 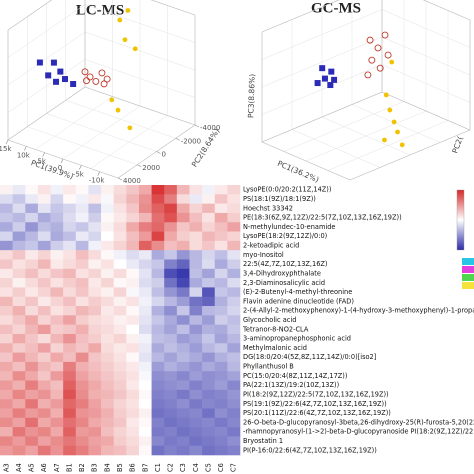 What do you see at coordinates (315, 404) in the screenshot?
I see `row-label: PS(19:1(9Z)/22:6(4Z,7Z,10Z,13Z,16Z,19Z))` at bounding box center [315, 404].